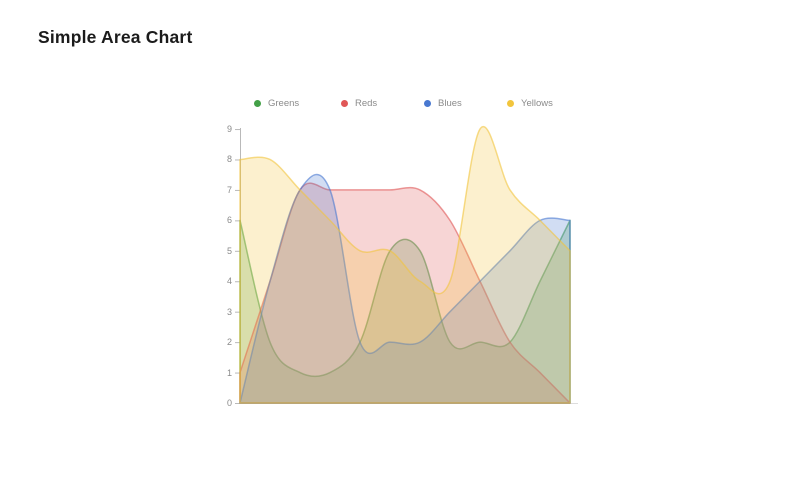  Describe the element at coordinates (229, 372) in the screenshot. I see `y-tick-label: 1` at that location.